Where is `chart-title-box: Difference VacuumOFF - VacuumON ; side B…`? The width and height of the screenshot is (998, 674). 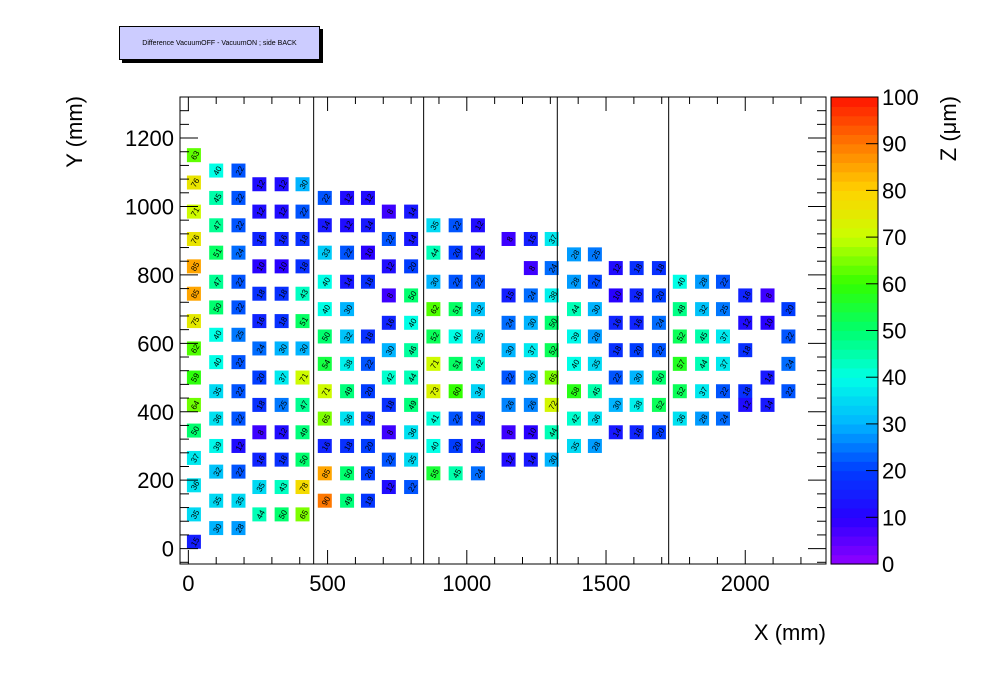
chart-title-box: Difference VacuumOFF - VacuumON ; side B… is located at coordinates (219, 43).